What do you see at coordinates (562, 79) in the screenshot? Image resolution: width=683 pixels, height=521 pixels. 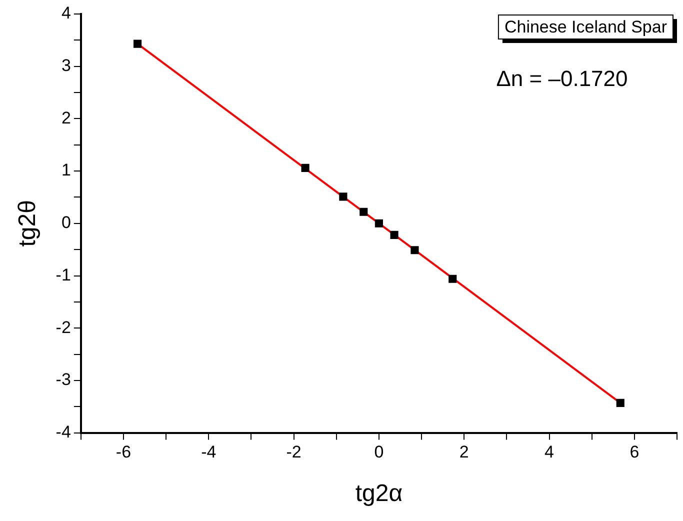 I see `annotation: Δn = –0.1720` at bounding box center [562, 79].